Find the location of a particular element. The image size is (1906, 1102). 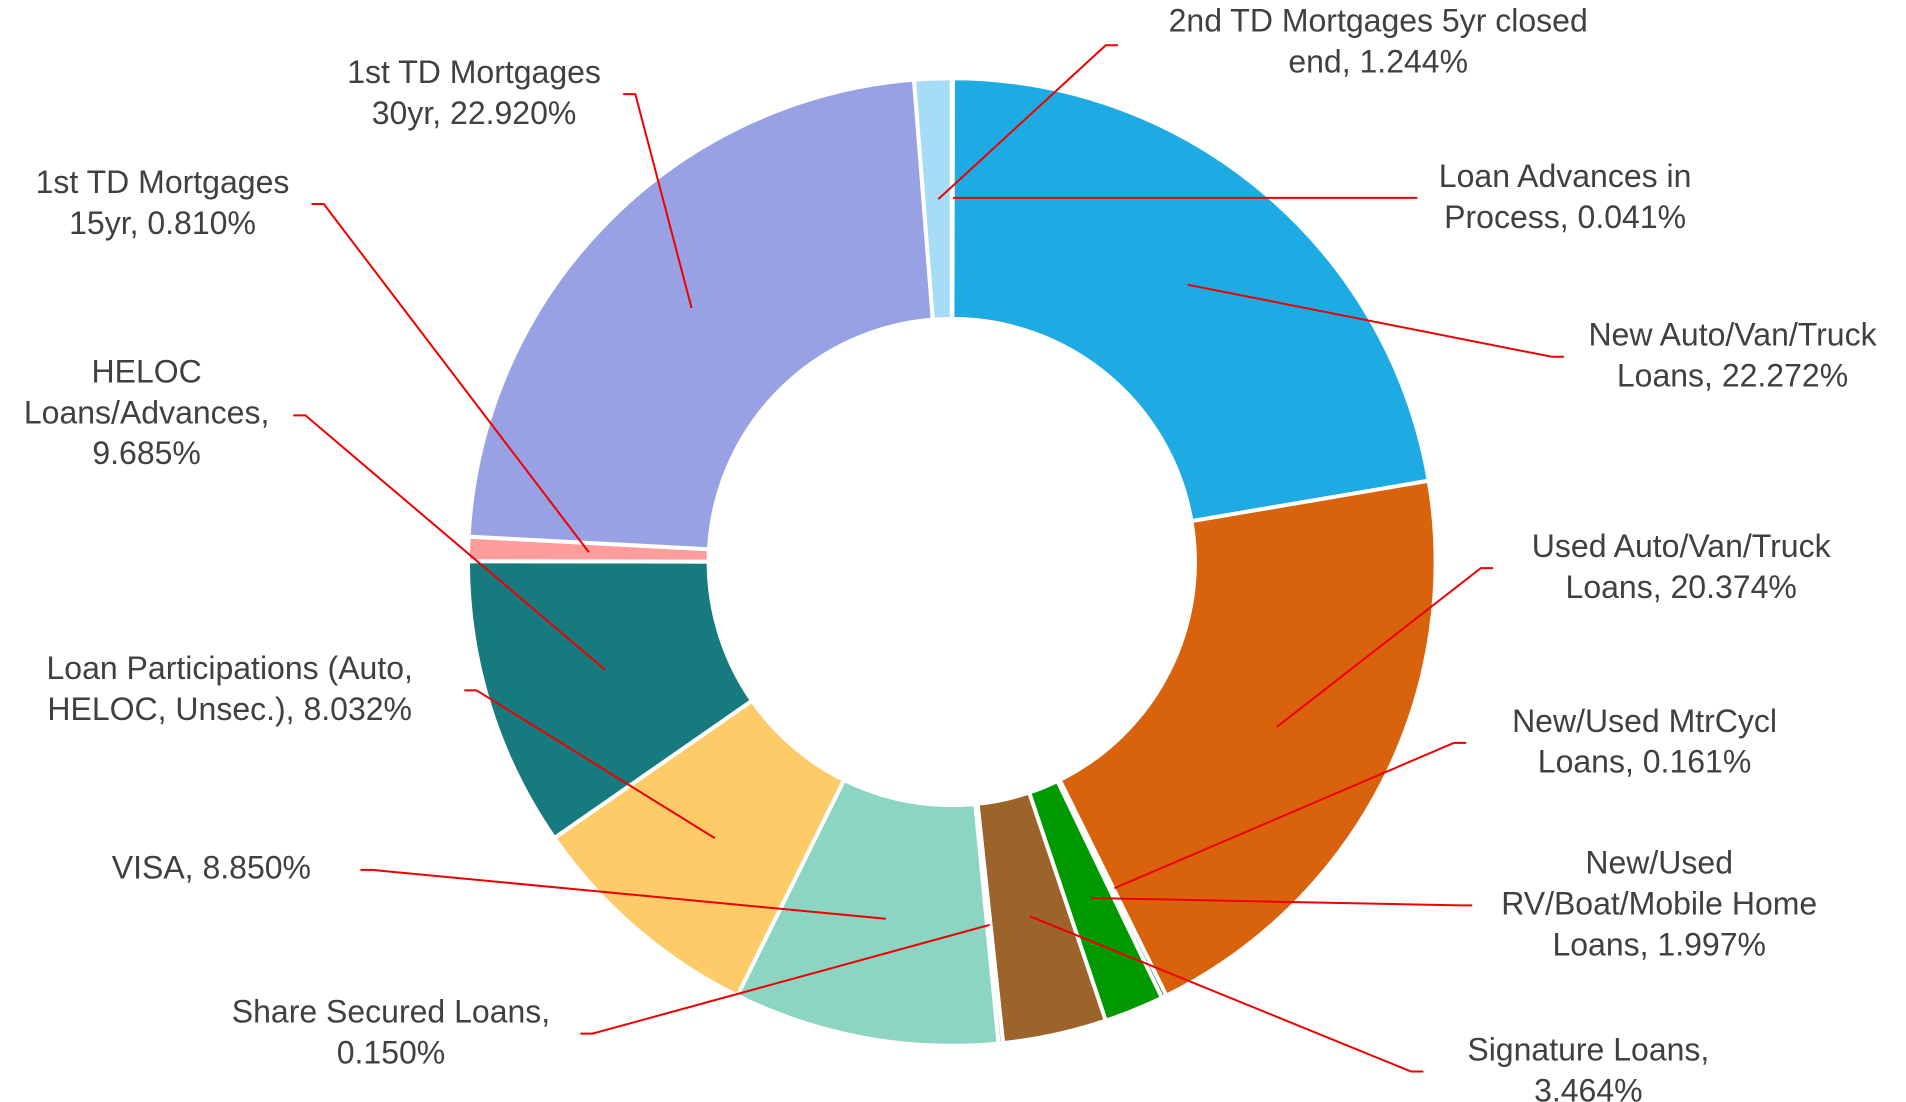

data-label: 9.685% is located at coordinates (146, 453).